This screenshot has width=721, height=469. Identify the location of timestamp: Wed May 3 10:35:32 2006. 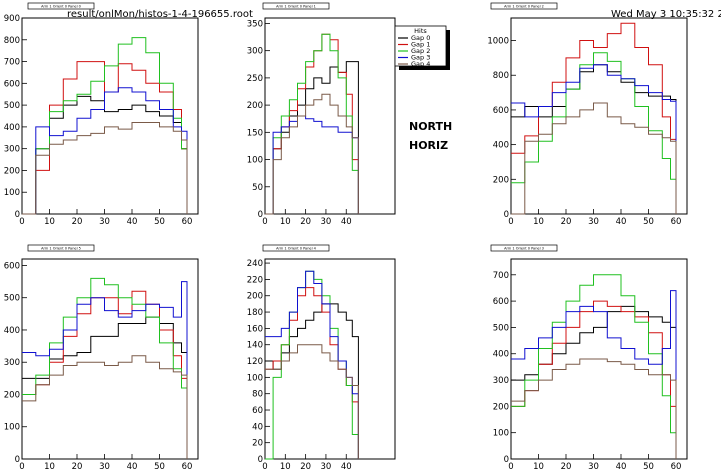
(666, 14).